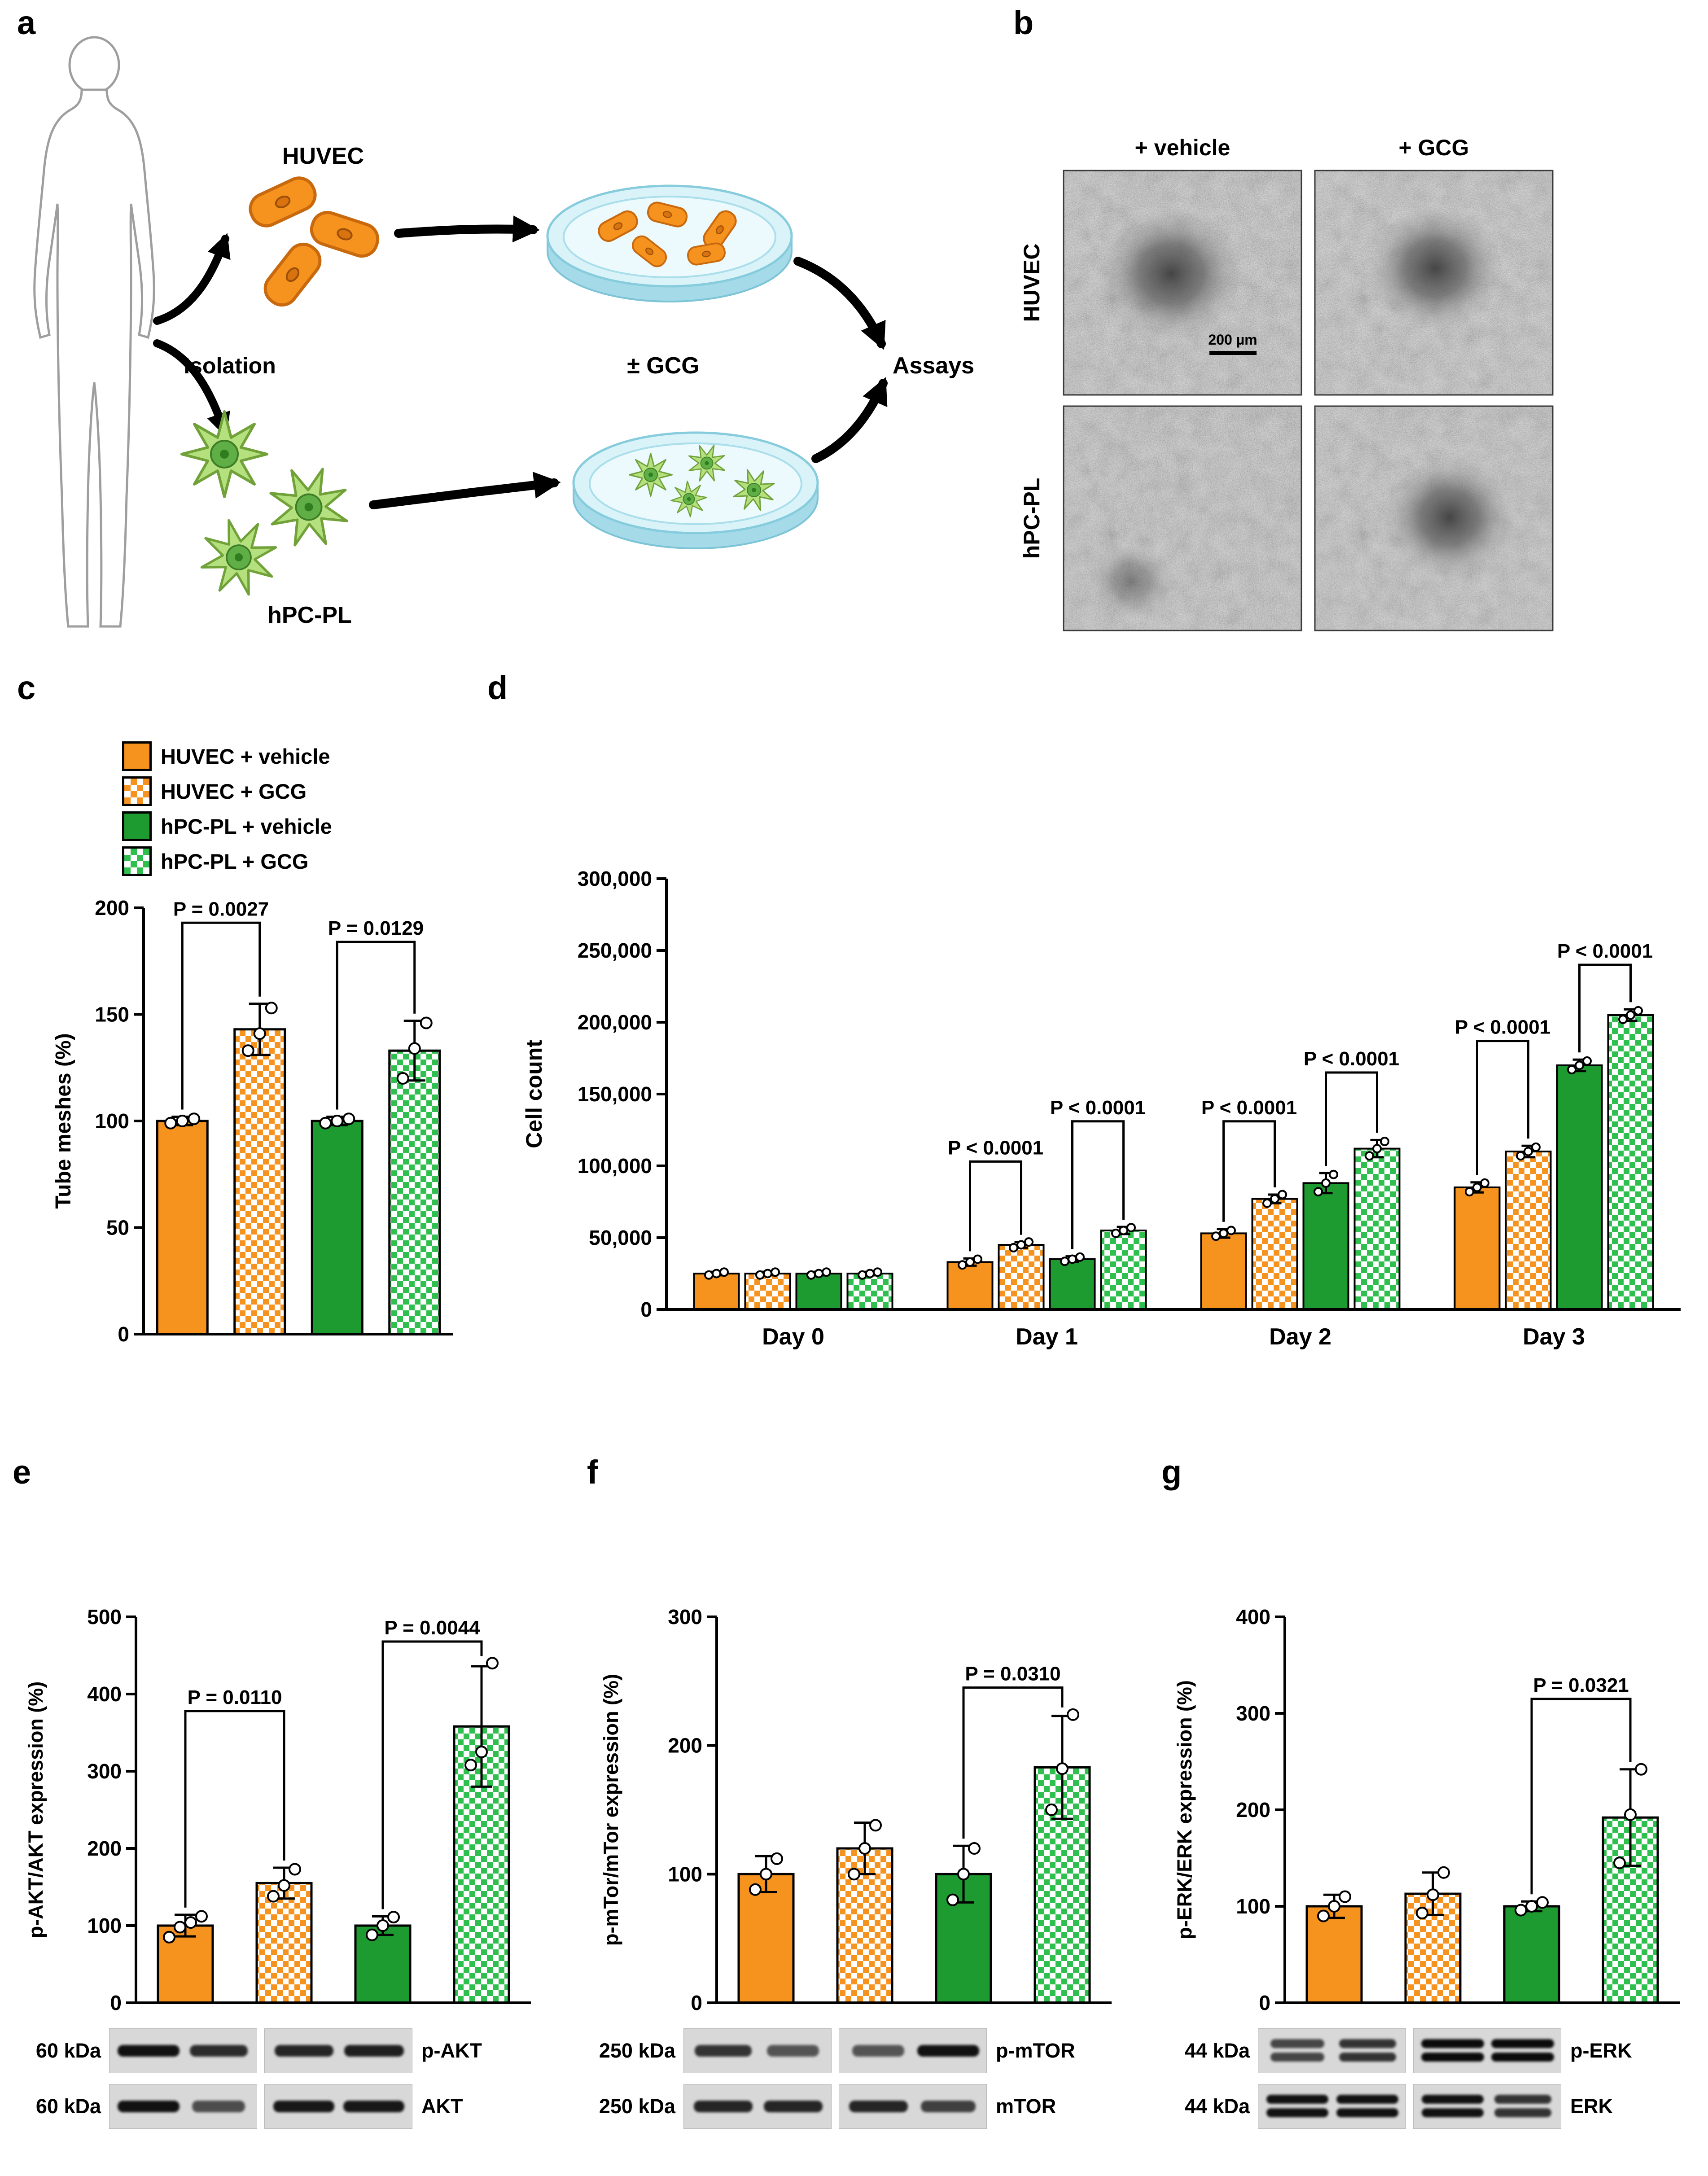 This screenshot has width=1708, height=2176. Describe the element at coordinates (64, 1120) in the screenshot. I see `y-axis-title: Tube meshes (%)` at that location.